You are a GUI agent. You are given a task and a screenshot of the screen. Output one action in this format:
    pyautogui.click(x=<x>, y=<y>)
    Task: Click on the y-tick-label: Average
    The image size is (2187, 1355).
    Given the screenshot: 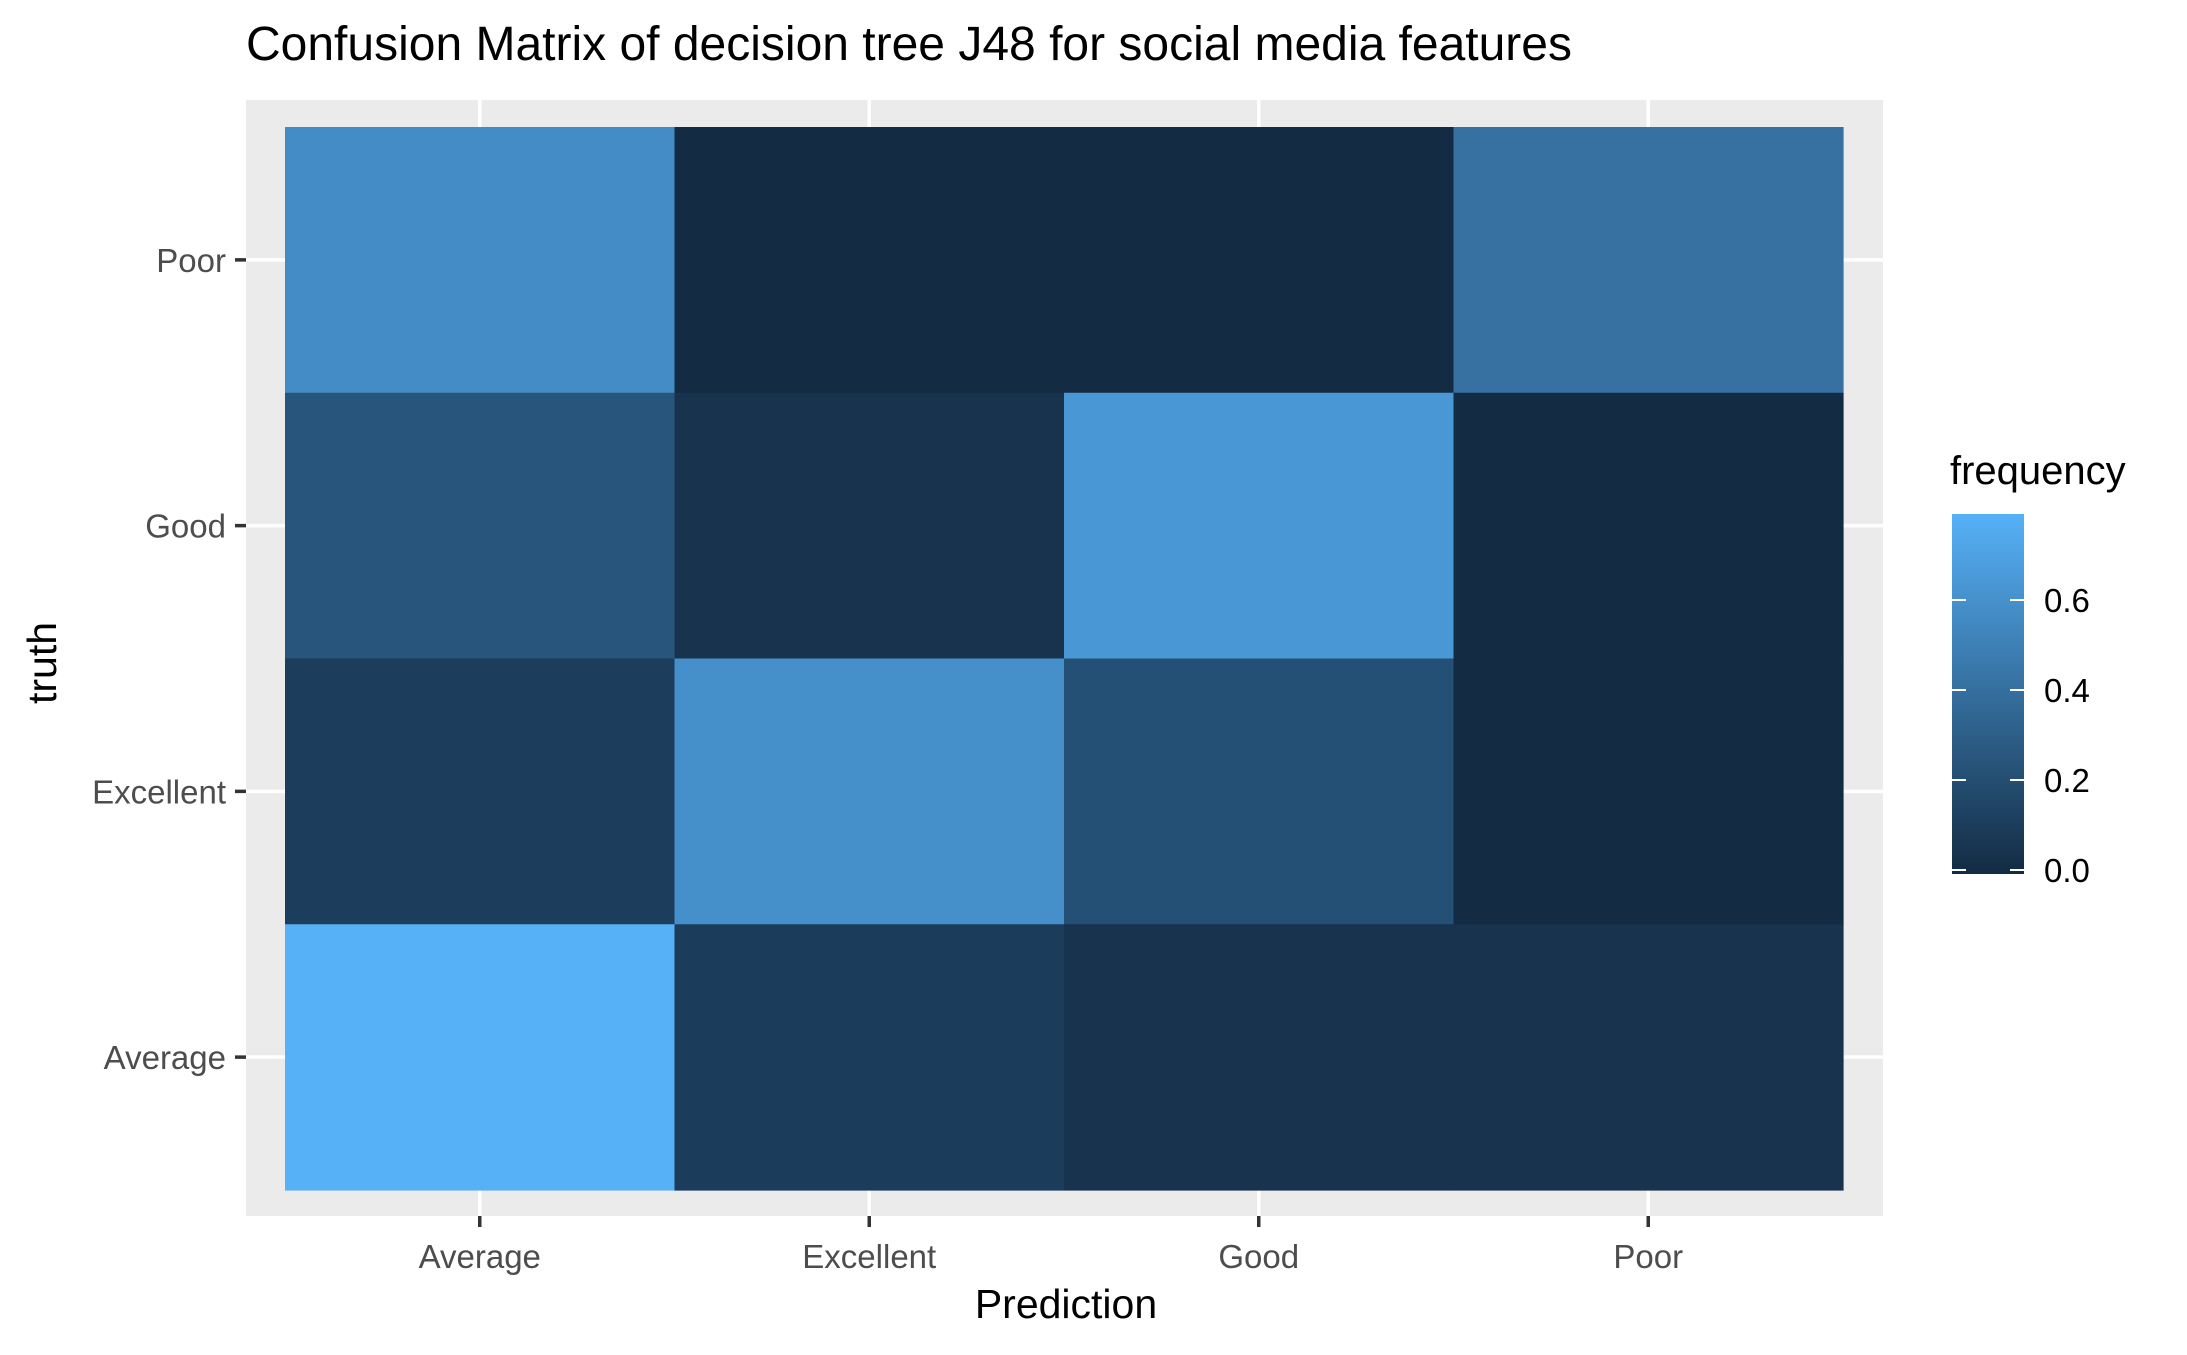 What is the action you would take?
    pyautogui.click(x=165, y=1057)
    